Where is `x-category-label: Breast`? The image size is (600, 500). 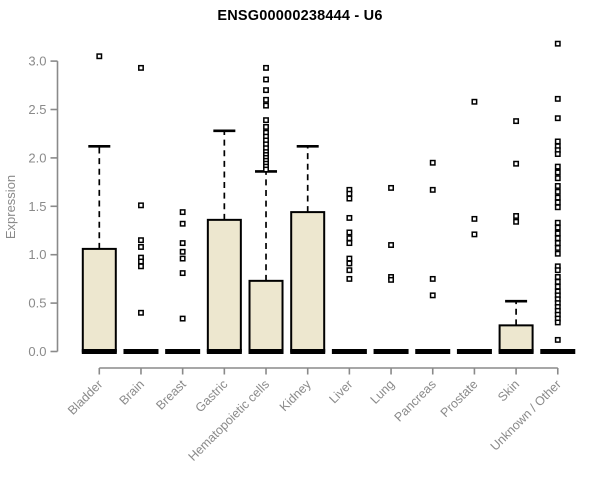 x-category-label: Breast is located at coordinates (171, 395).